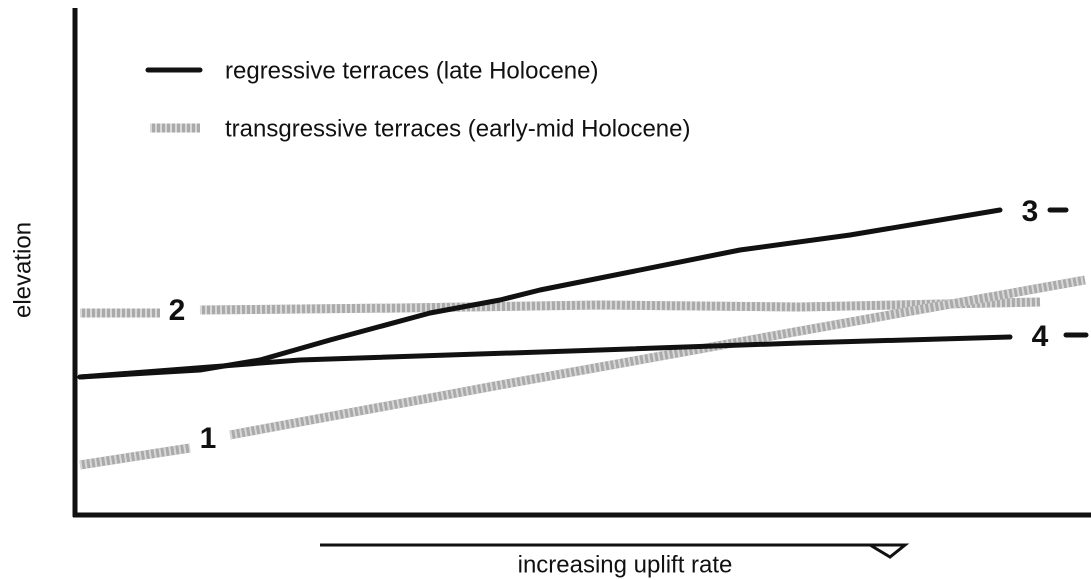 Image resolution: width=1091 pixels, height=580 pixels. Describe the element at coordinates (208, 438) in the screenshot. I see `line-label: 1` at that location.